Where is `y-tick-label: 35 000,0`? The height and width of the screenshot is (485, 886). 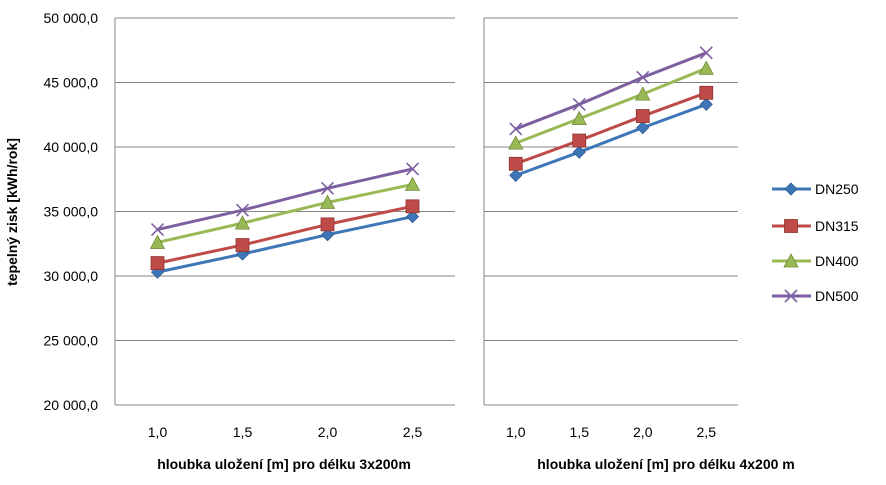 y-tick-label: 35 000,0 is located at coordinates (71, 212).